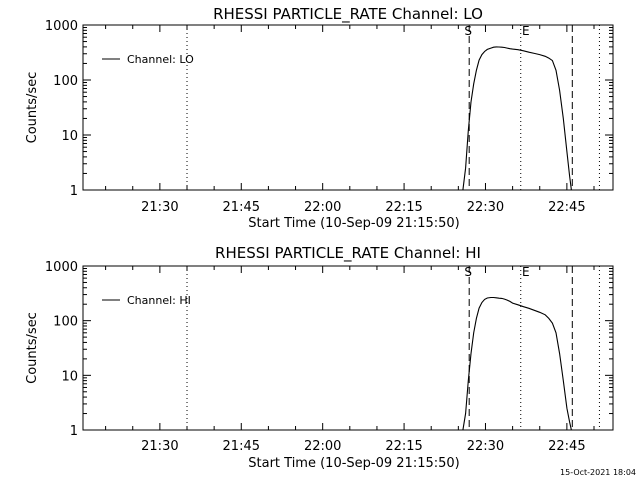  Describe the element at coordinates (598, 472) in the screenshot. I see `footer-timestamp: 15-Oct-2021 18:04` at that location.